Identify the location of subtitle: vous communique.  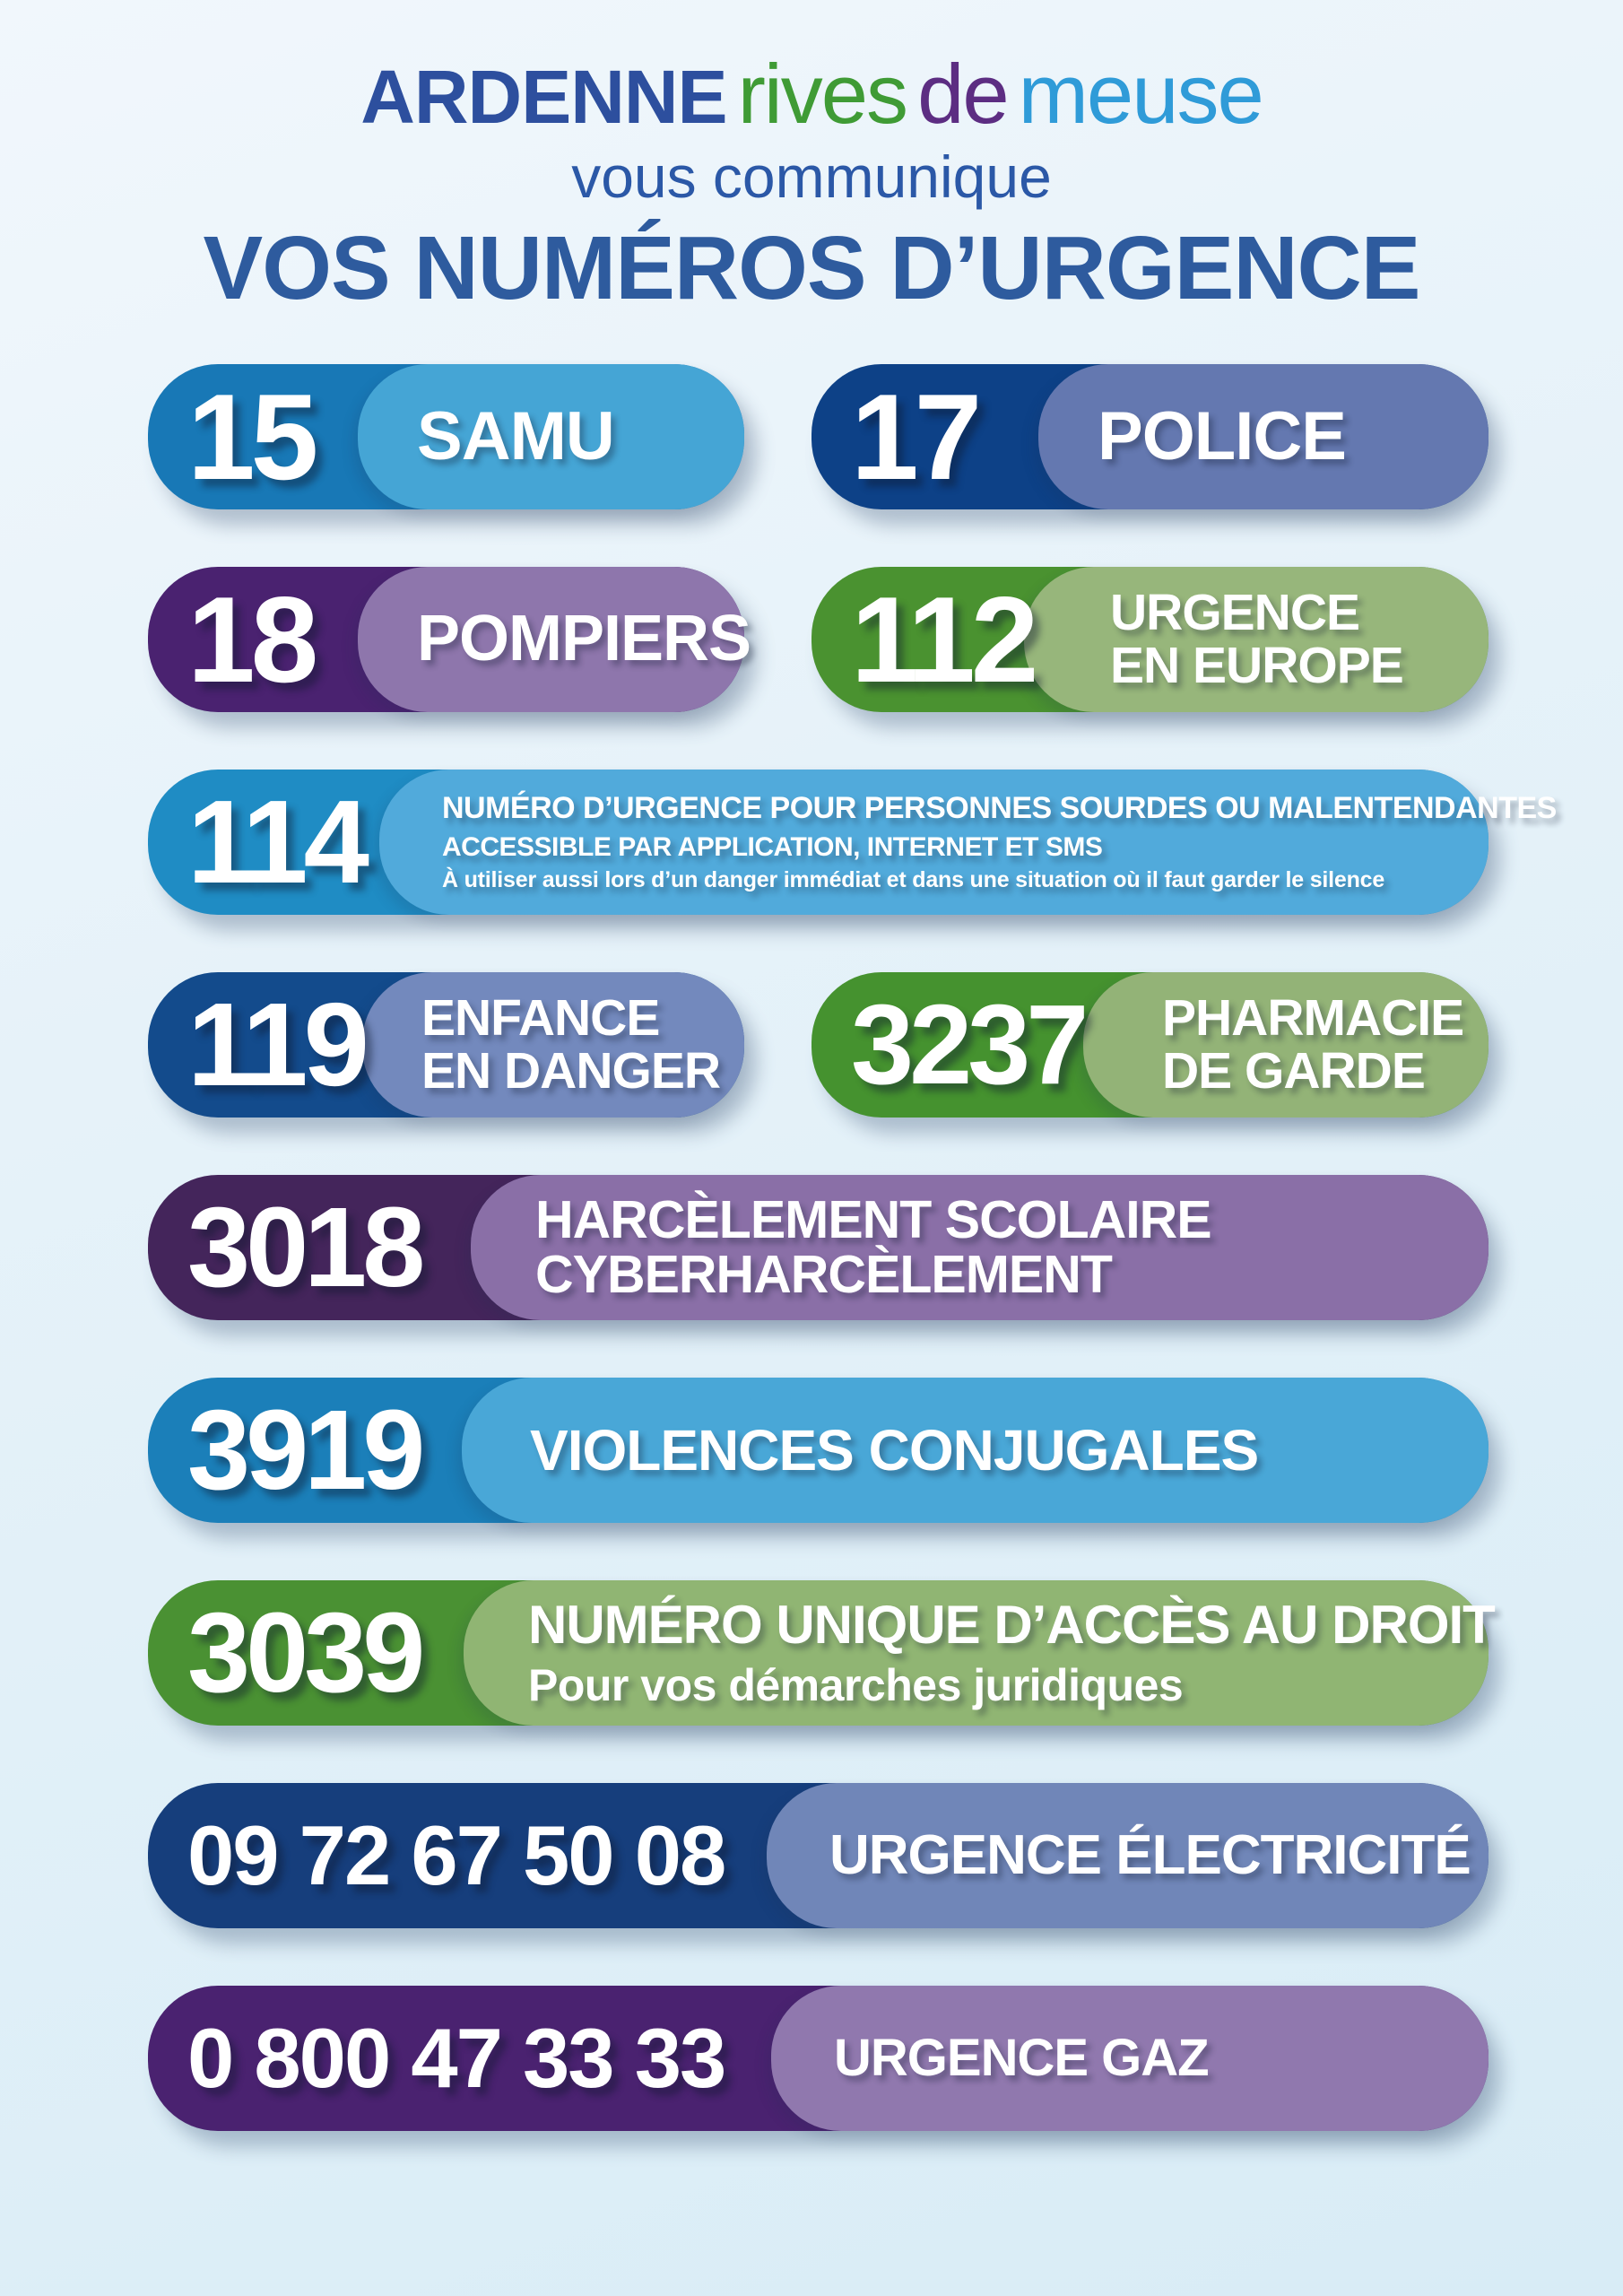
(811, 177).